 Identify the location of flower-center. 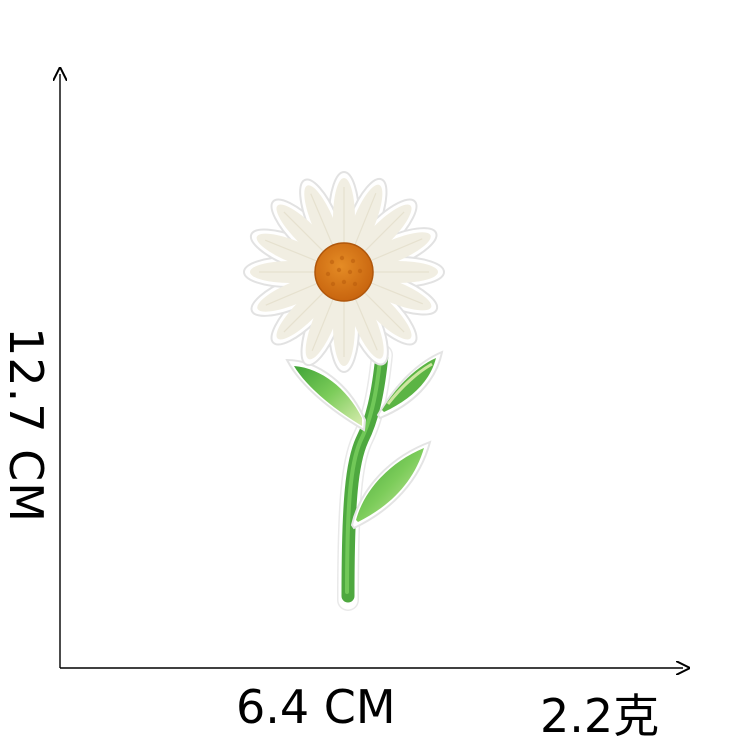
(344, 272).